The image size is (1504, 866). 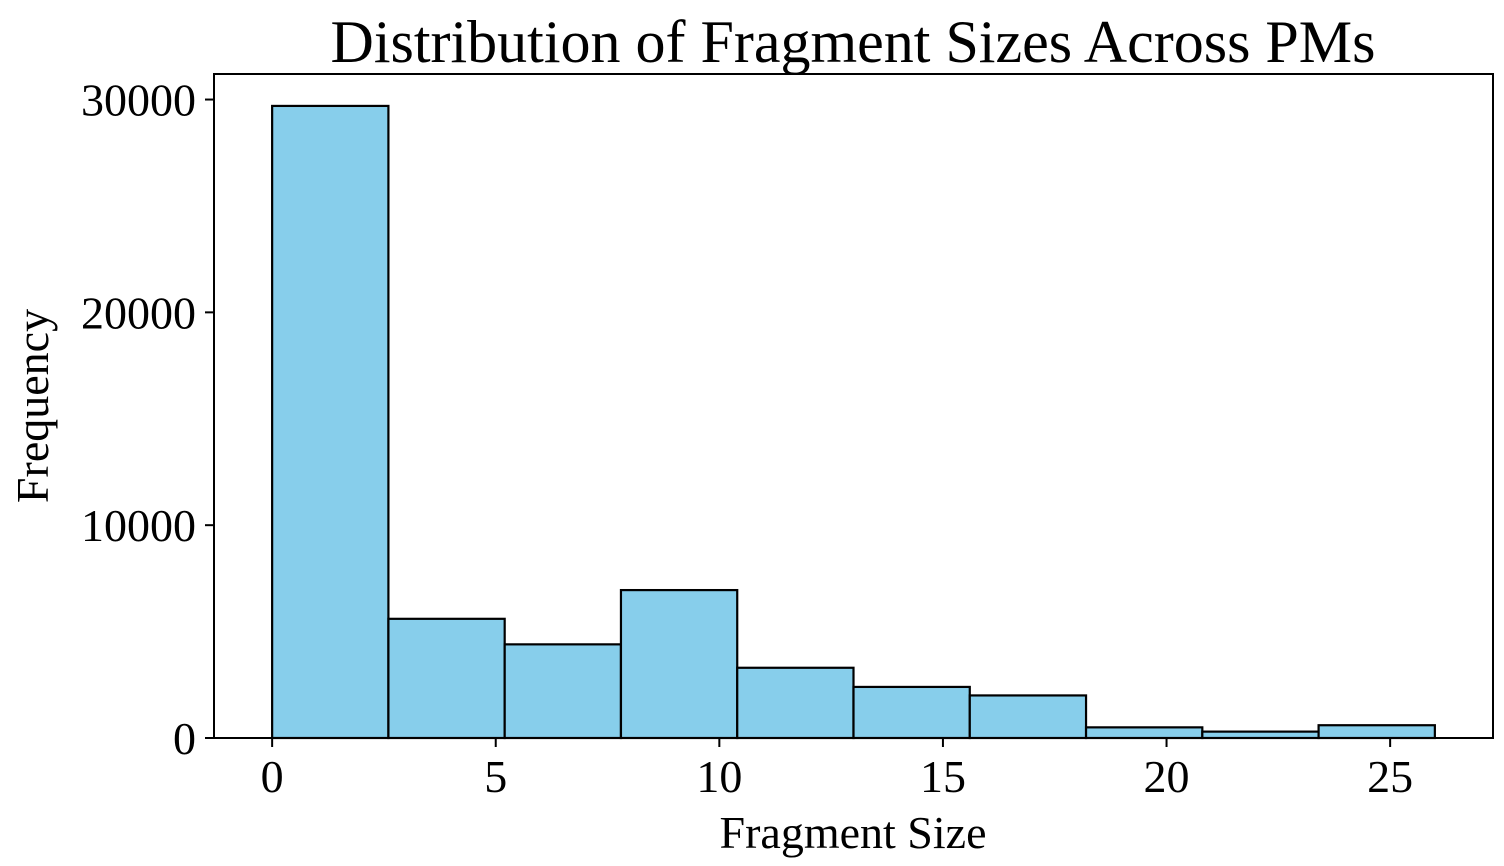 I want to click on y-tick-label: 30000, so click(x=138, y=100).